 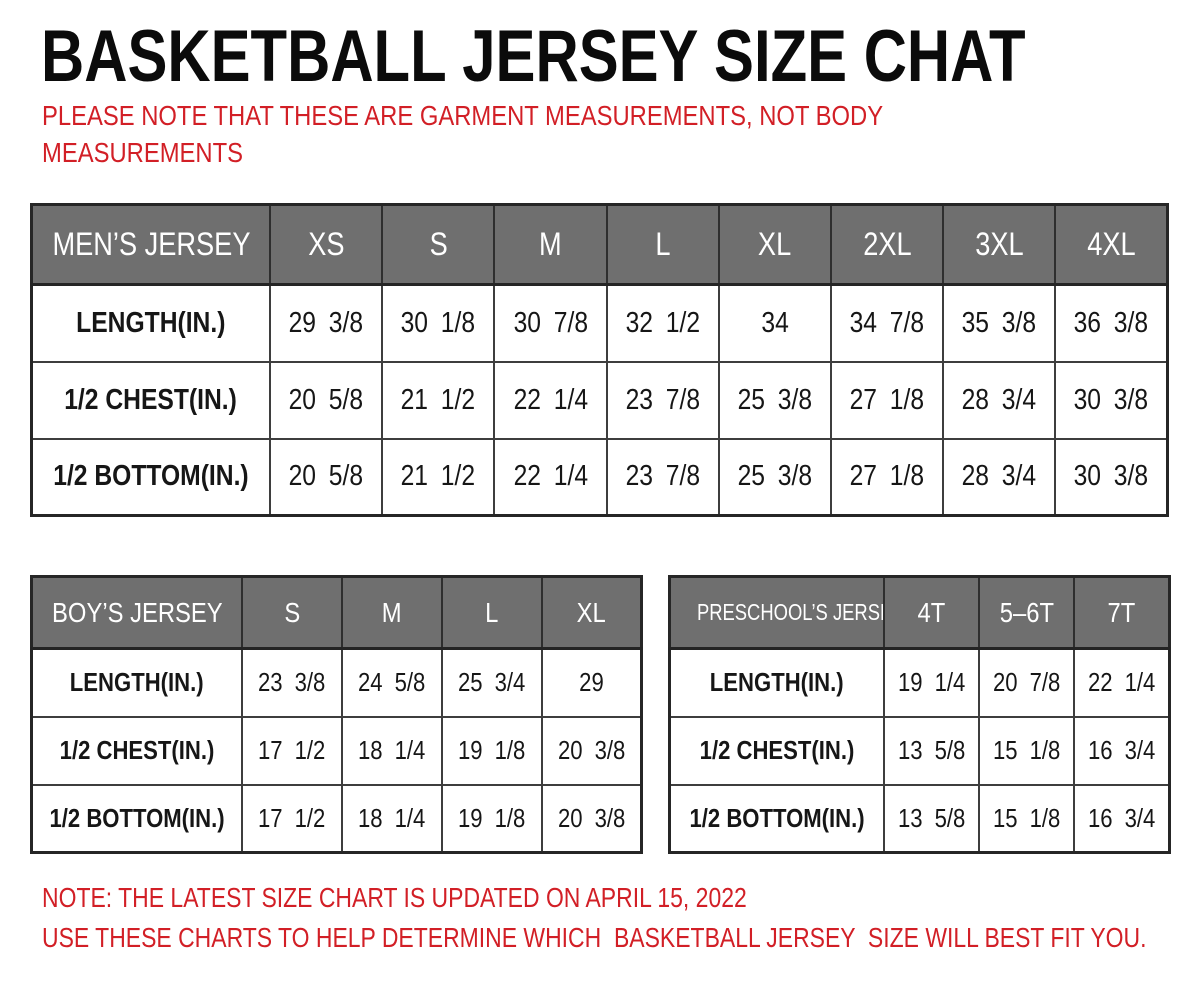 I want to click on table-title-cell-text: BOY’S JERSEY, so click(x=137, y=612).